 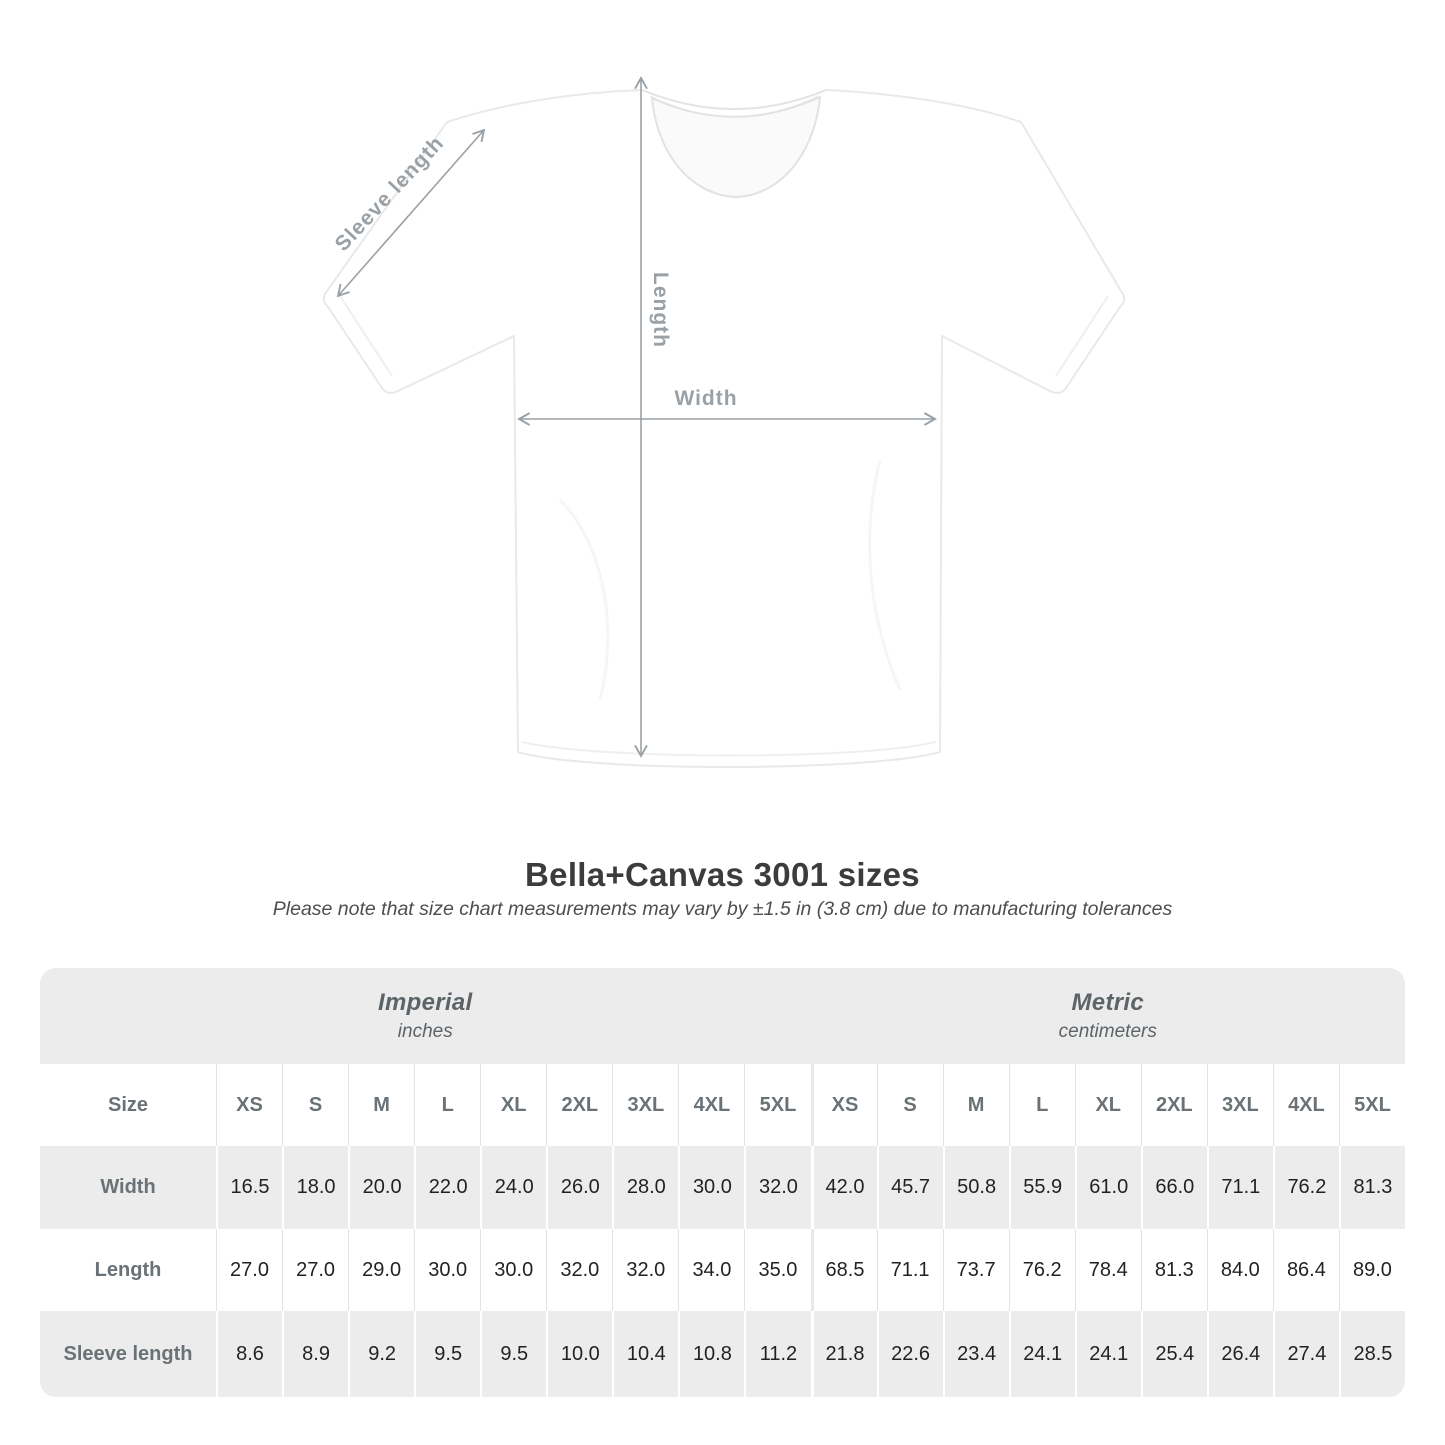 I want to click on cell-imperial-value: 24.0, so click(x=513, y=1187).